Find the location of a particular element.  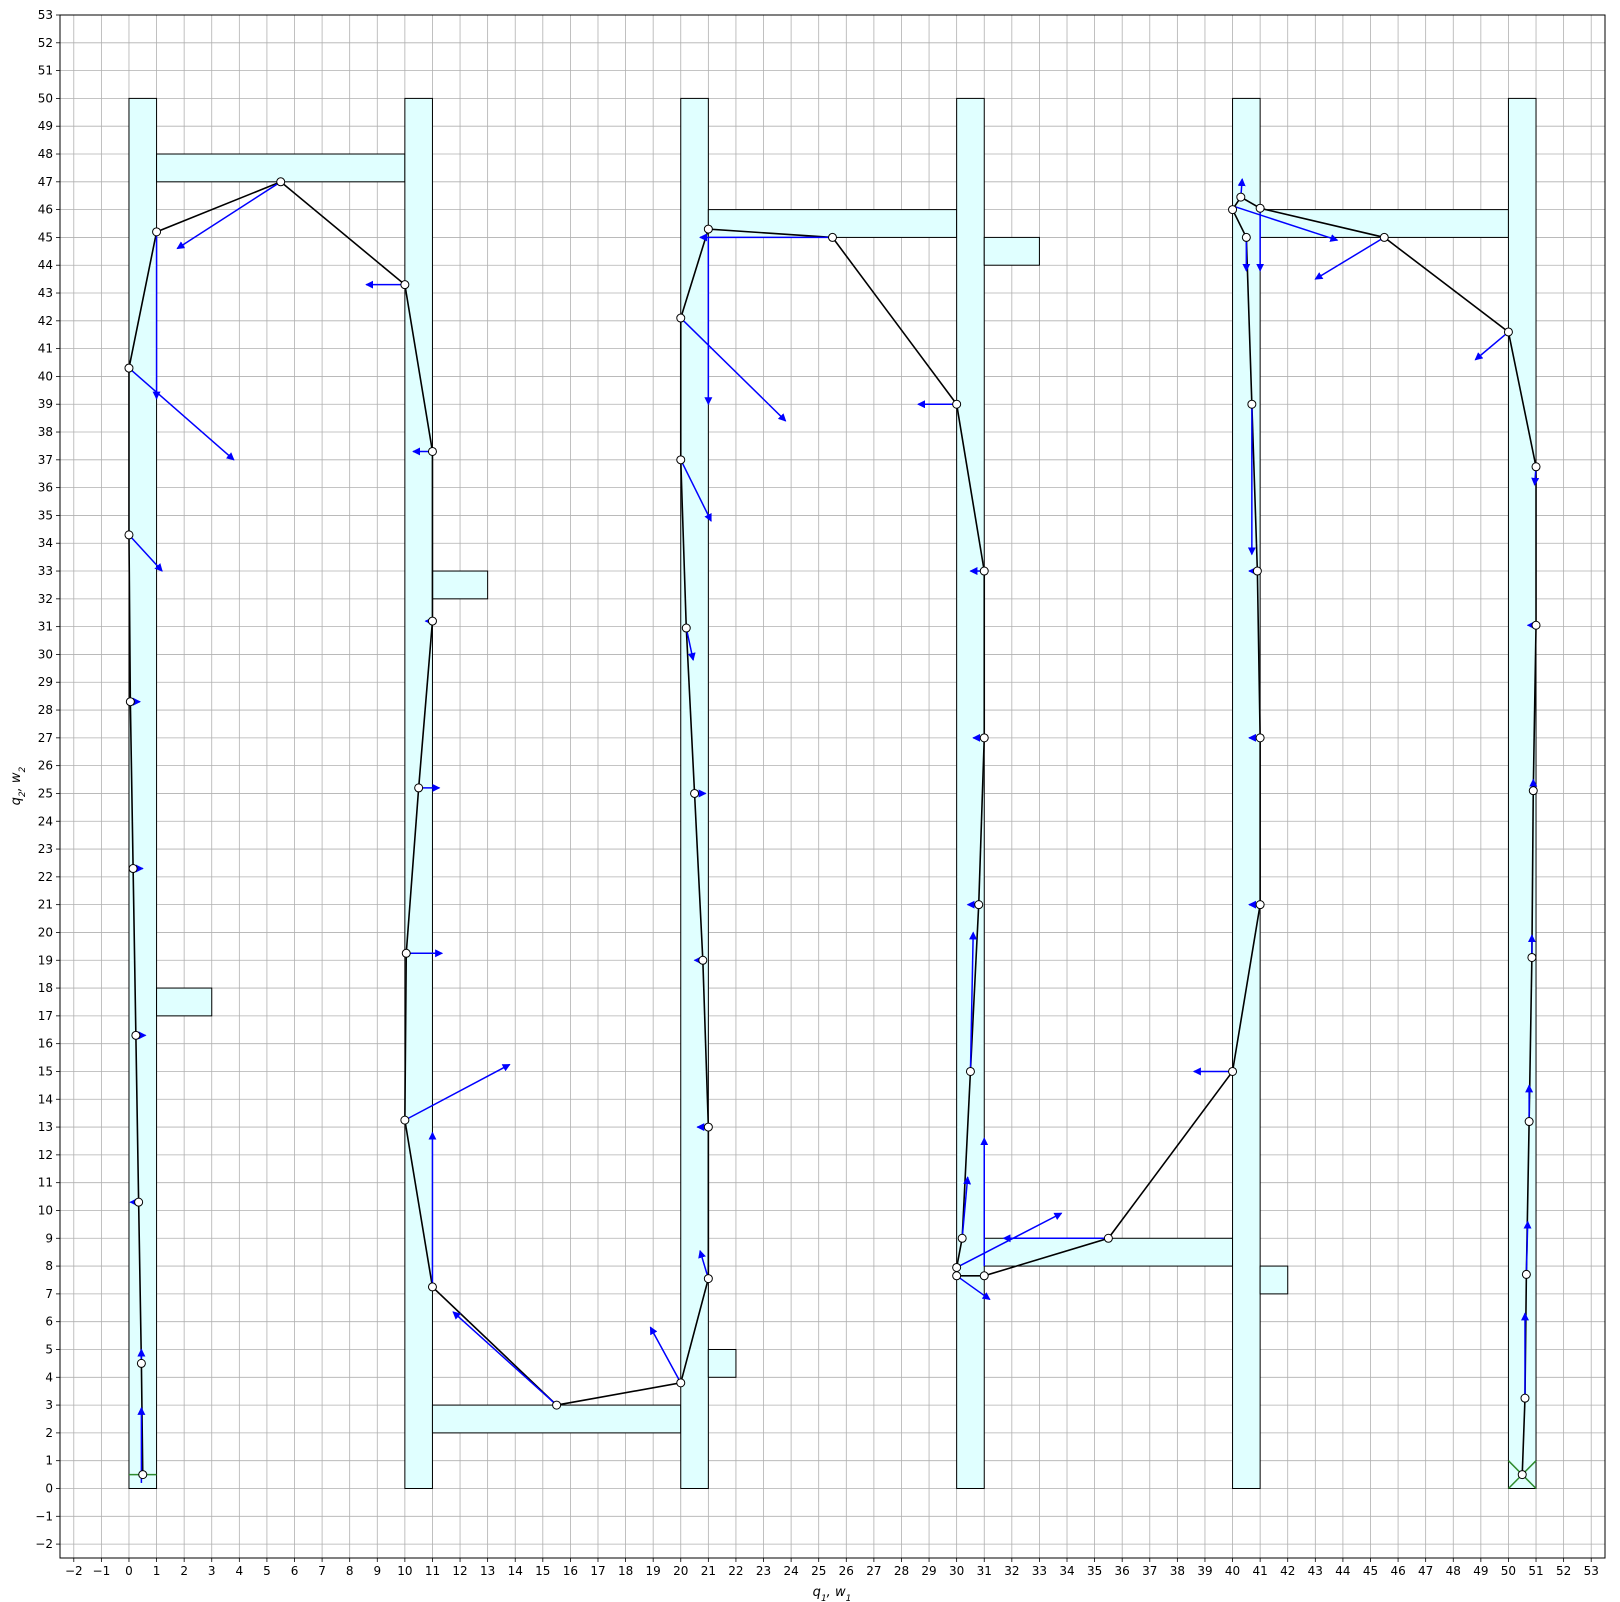

x-tick-label: 49 is located at coordinates (1480, 1571).